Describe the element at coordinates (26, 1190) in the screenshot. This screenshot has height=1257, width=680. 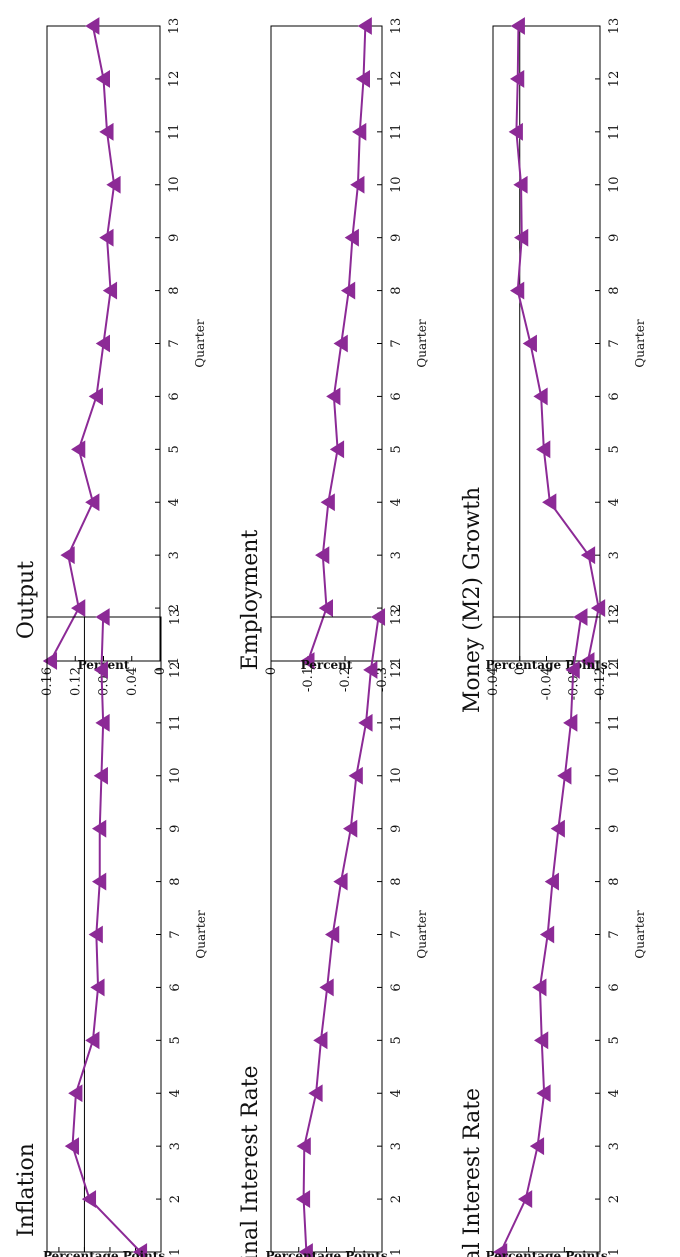
I see `panel-title: Inflation` at that location.